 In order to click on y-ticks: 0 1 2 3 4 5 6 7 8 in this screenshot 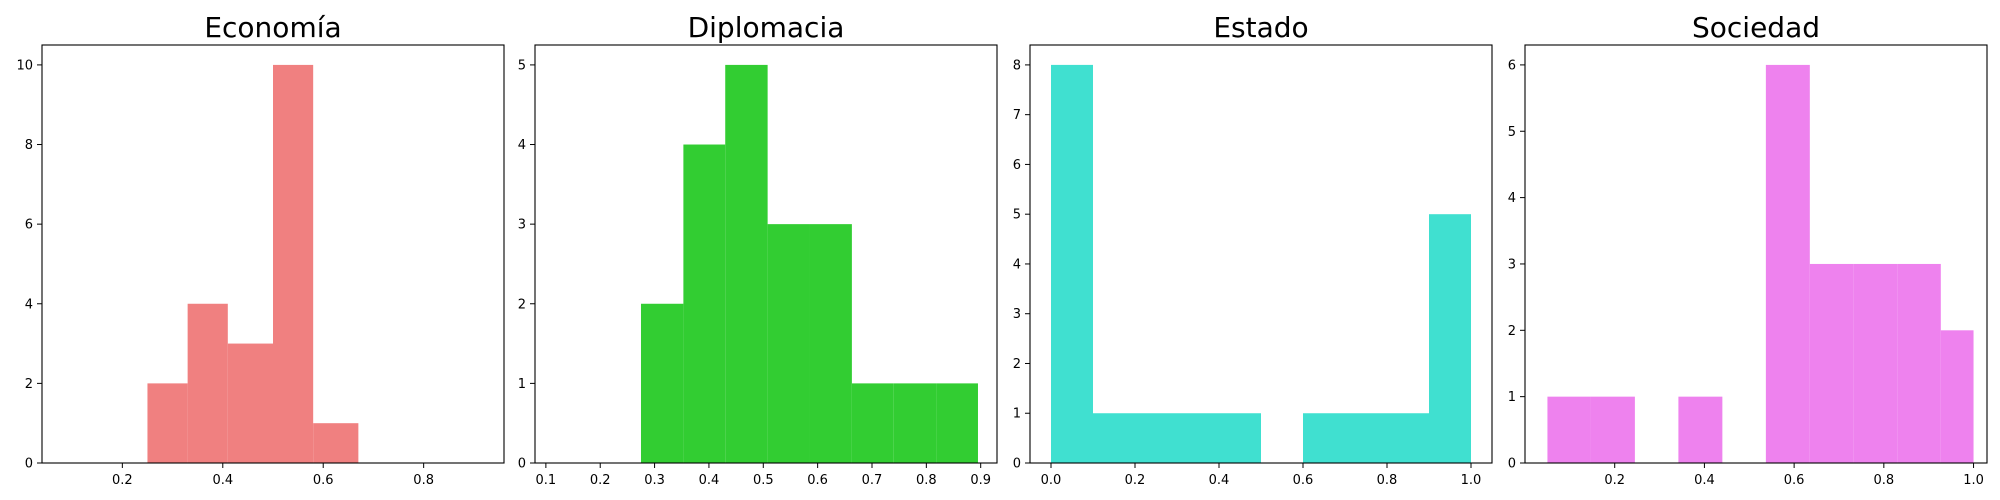, I will do `click(1021, 265)`.